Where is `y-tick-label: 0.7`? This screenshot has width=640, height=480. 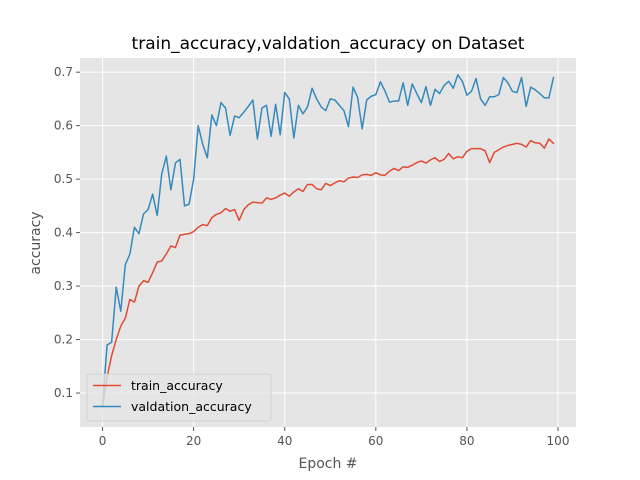 y-tick-label: 0.7 is located at coordinates (63, 72).